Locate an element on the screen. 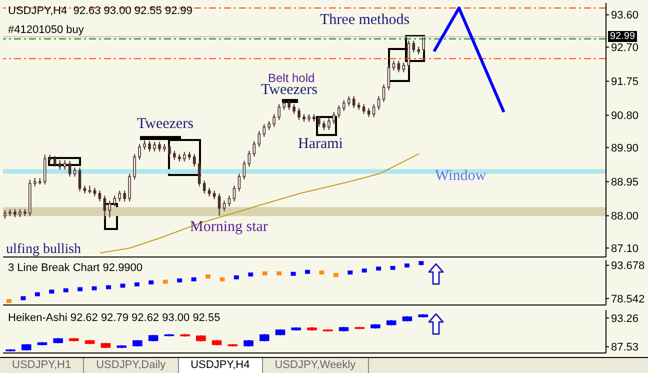 The width and height of the screenshot is (648, 373). y-tick-label: 93.678 is located at coordinates (628, 266).